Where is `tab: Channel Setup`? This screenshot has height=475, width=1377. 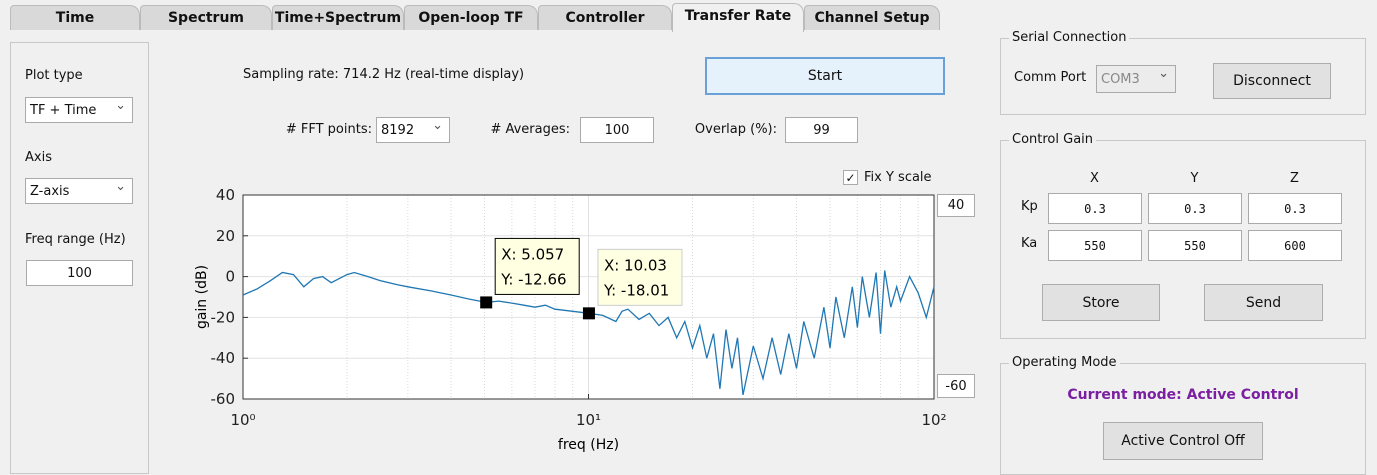
tab: Channel Setup is located at coordinates (872, 17).